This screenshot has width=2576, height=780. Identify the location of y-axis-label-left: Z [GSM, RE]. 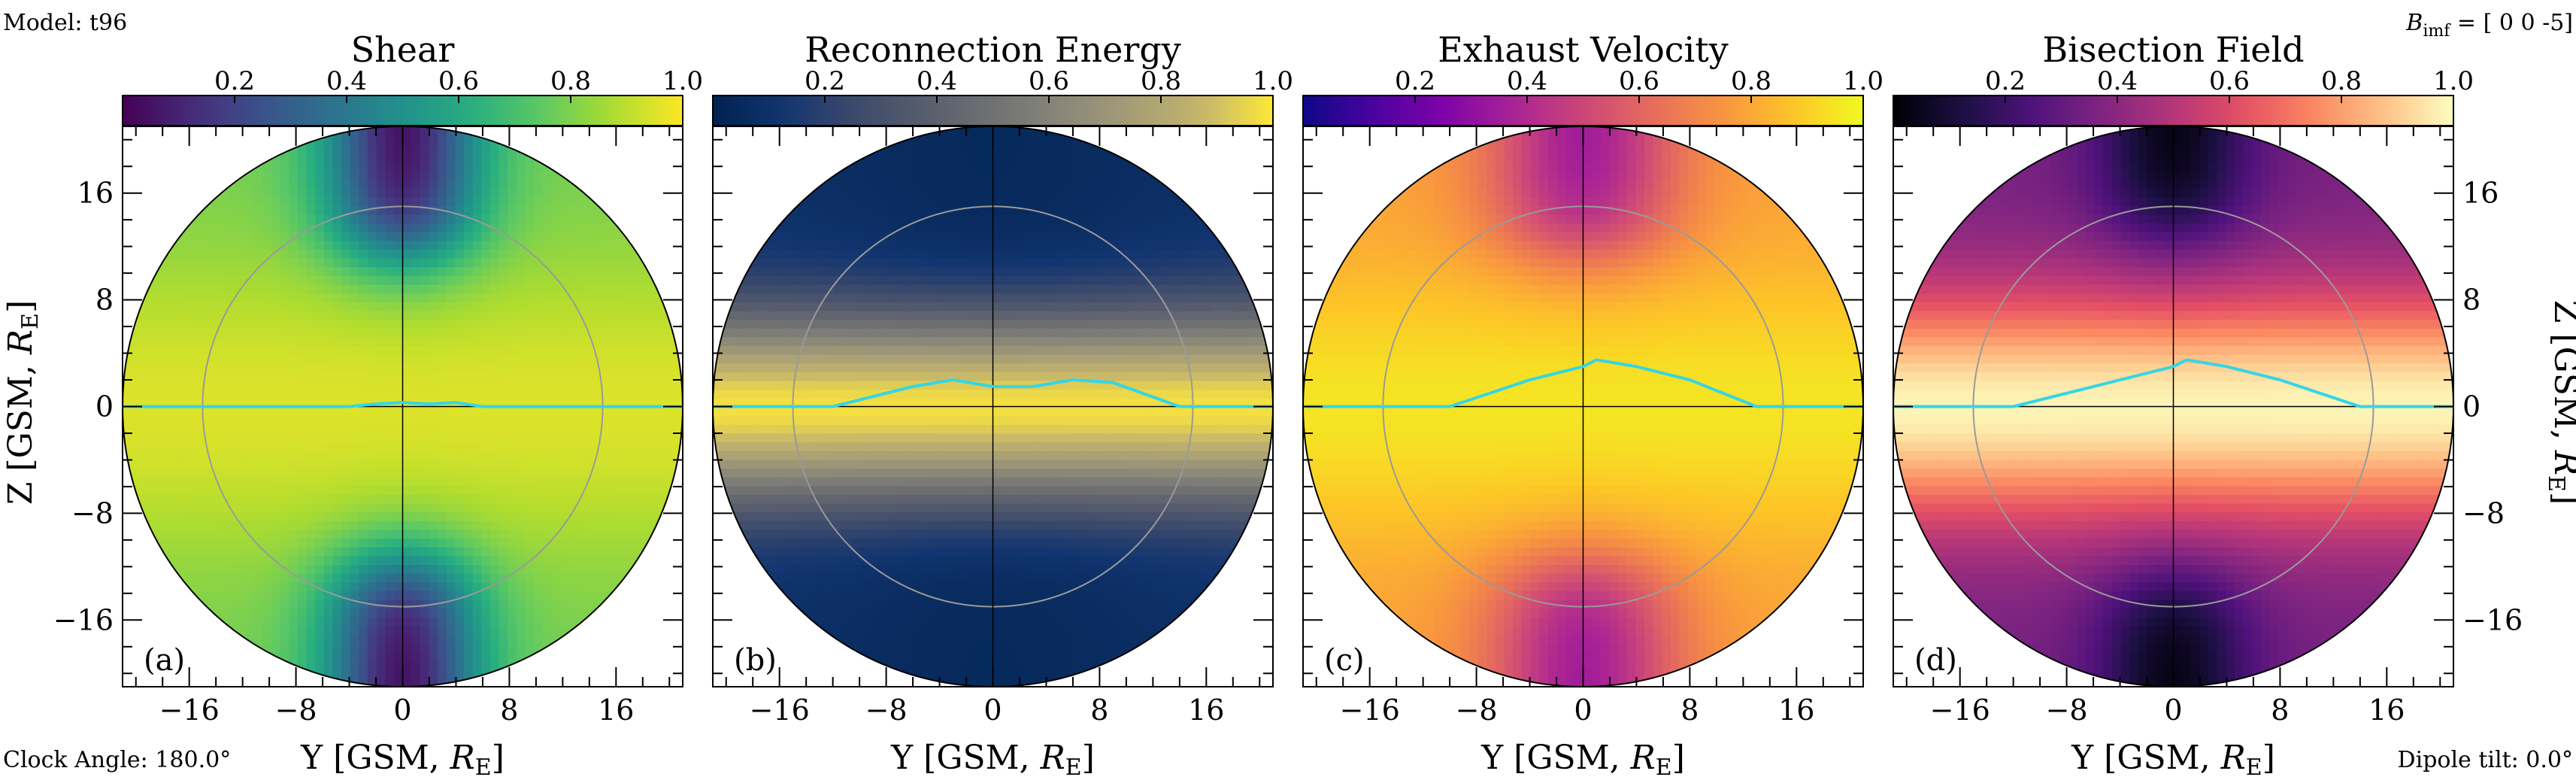
(23, 402).